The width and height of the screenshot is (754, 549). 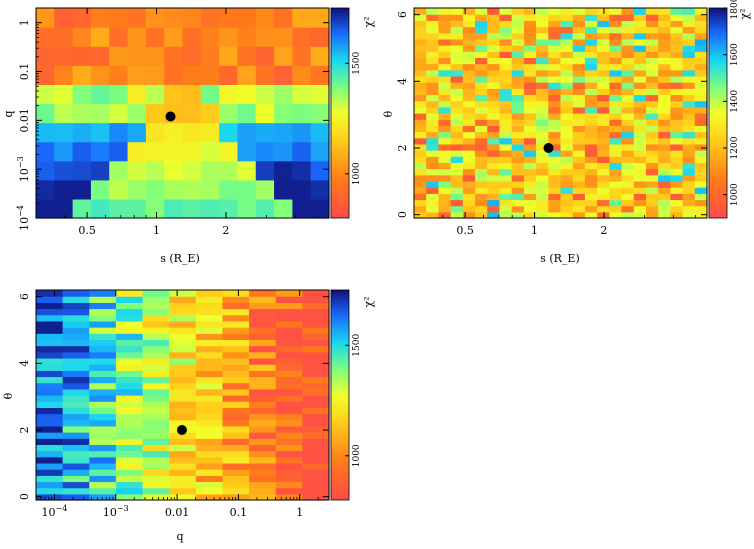 What do you see at coordinates (340, 113) in the screenshot?
I see `colorbar` at bounding box center [340, 113].